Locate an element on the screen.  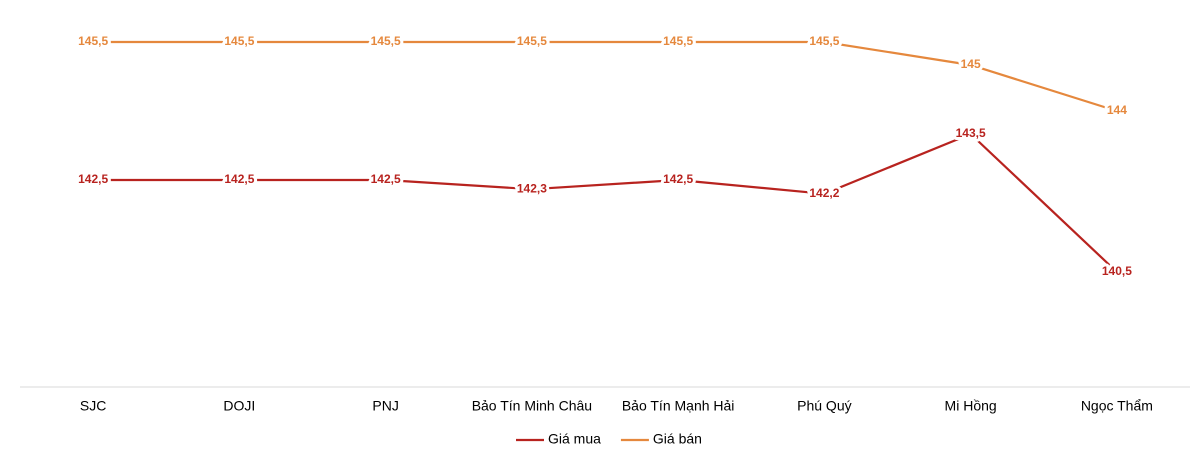
data-label: 142,3 is located at coordinates (532, 188).